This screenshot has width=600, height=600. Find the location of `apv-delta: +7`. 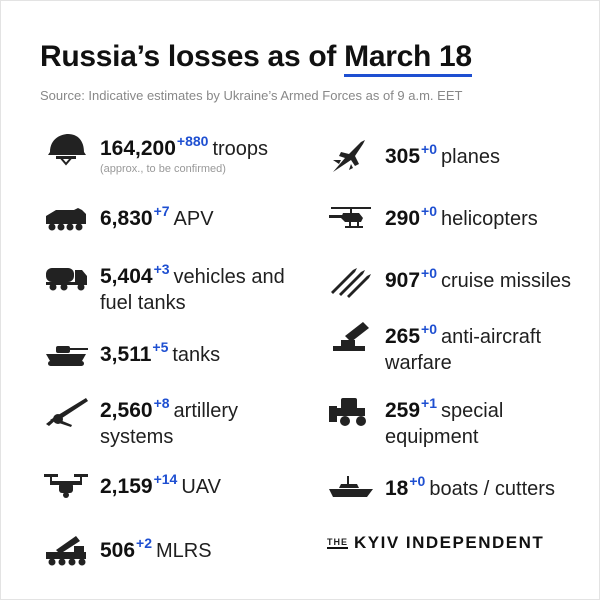

apv-delta: +7 is located at coordinates (161, 211).